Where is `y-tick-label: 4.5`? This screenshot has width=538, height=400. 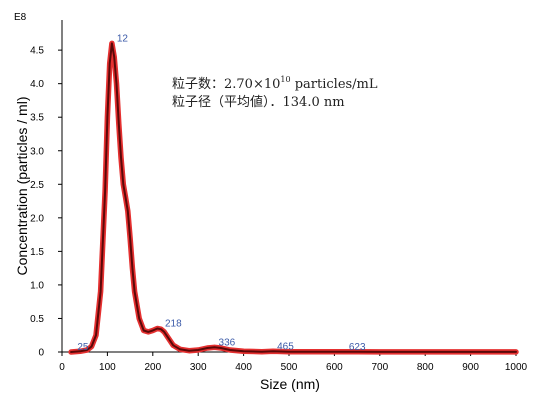
y-tick-label: 4.5 is located at coordinates (37, 51).